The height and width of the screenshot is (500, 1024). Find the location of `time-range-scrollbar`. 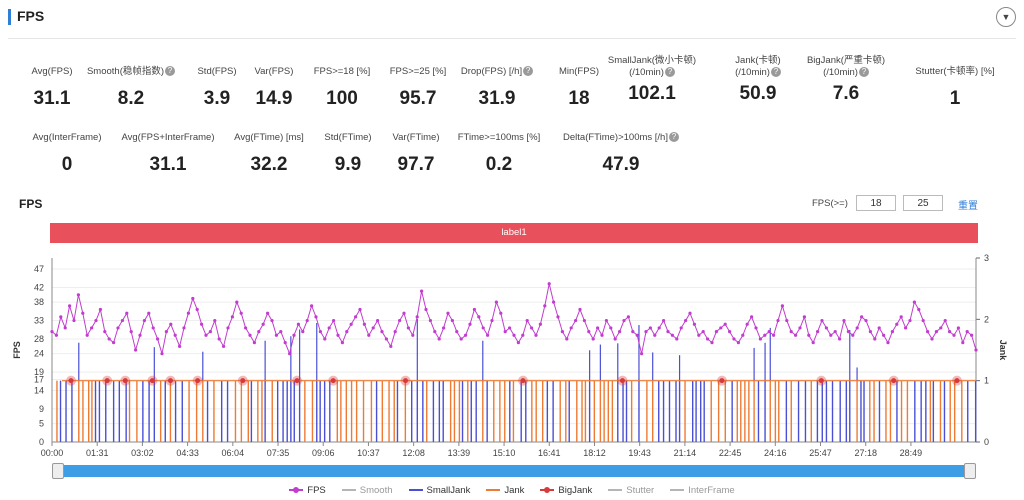

time-range-scrollbar is located at coordinates (514, 471).